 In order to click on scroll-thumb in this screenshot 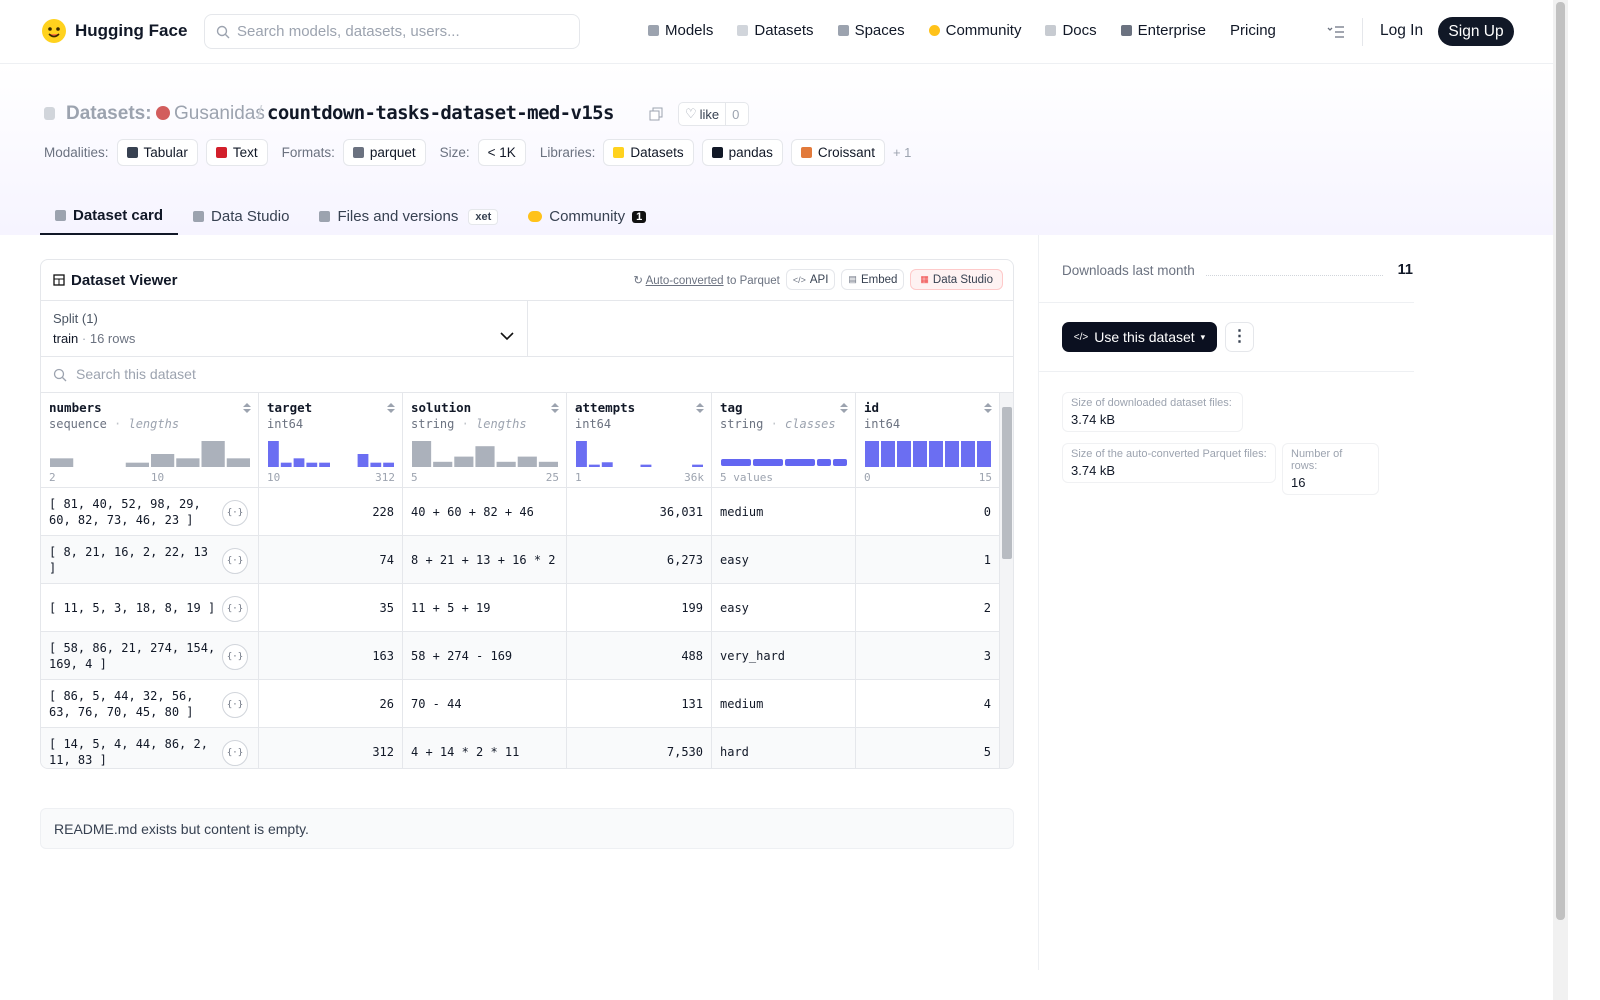, I will do `click(1007, 483)`.